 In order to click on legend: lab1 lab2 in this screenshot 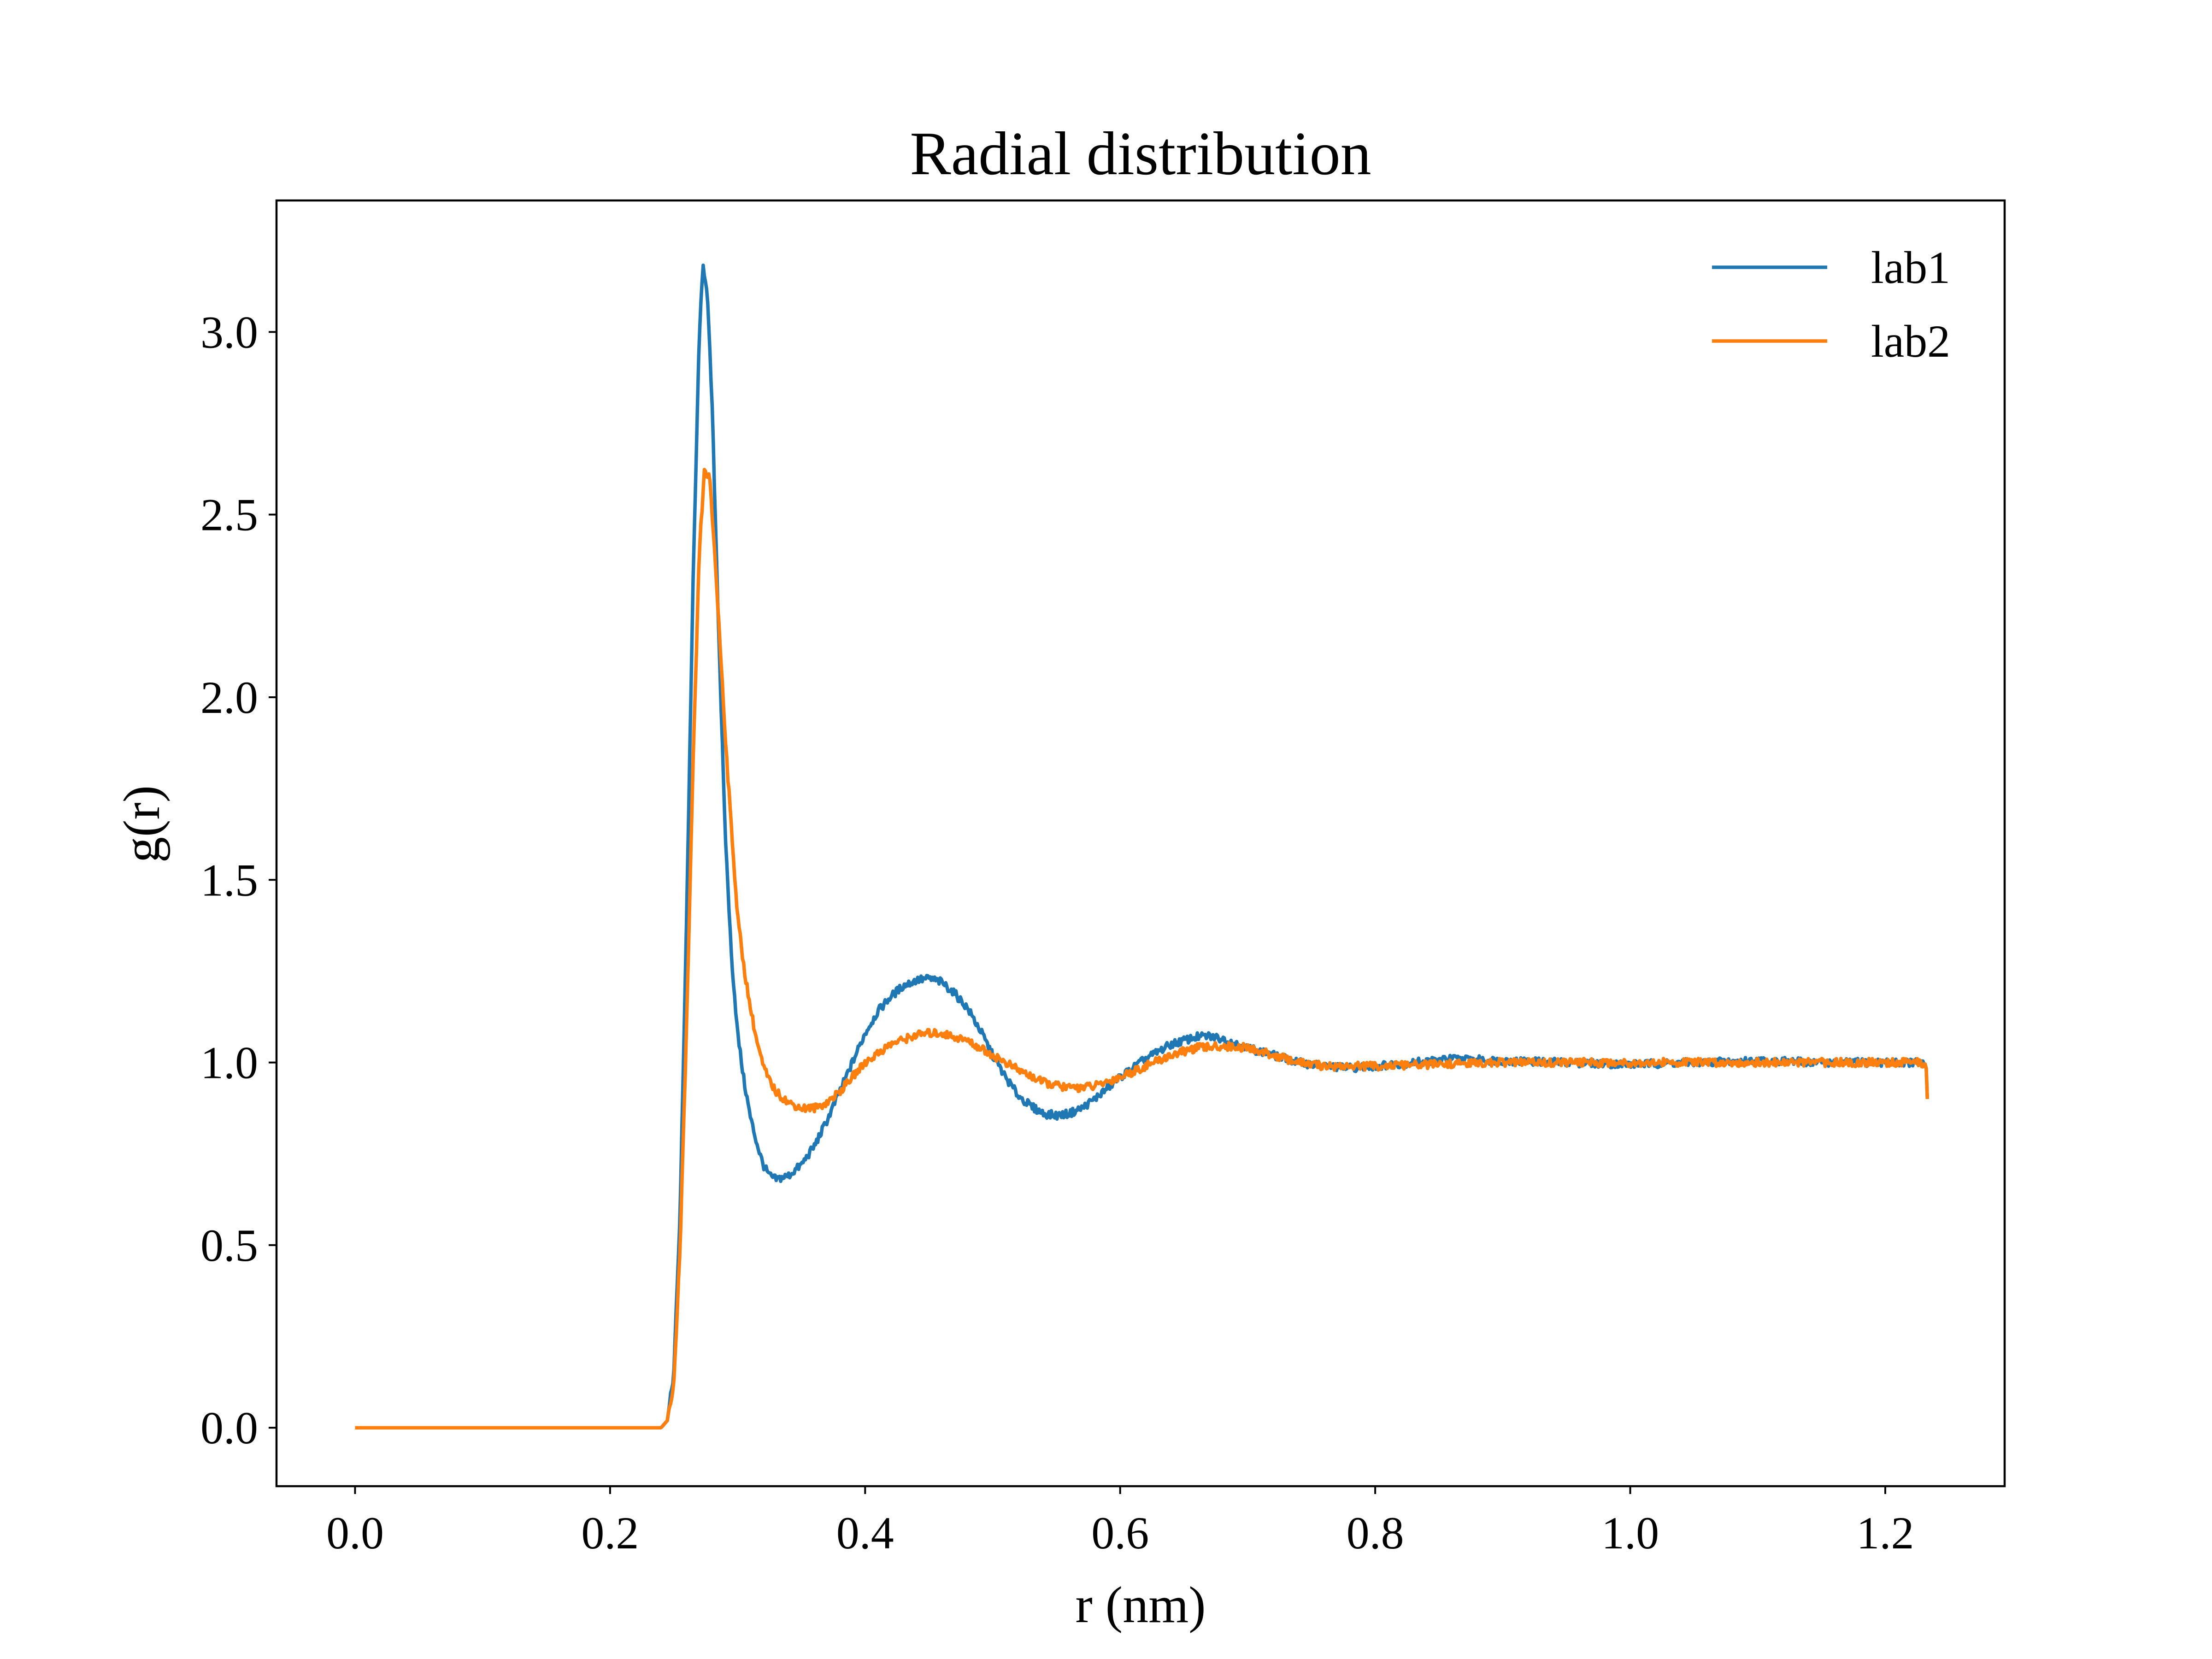, I will do `click(1831, 304)`.